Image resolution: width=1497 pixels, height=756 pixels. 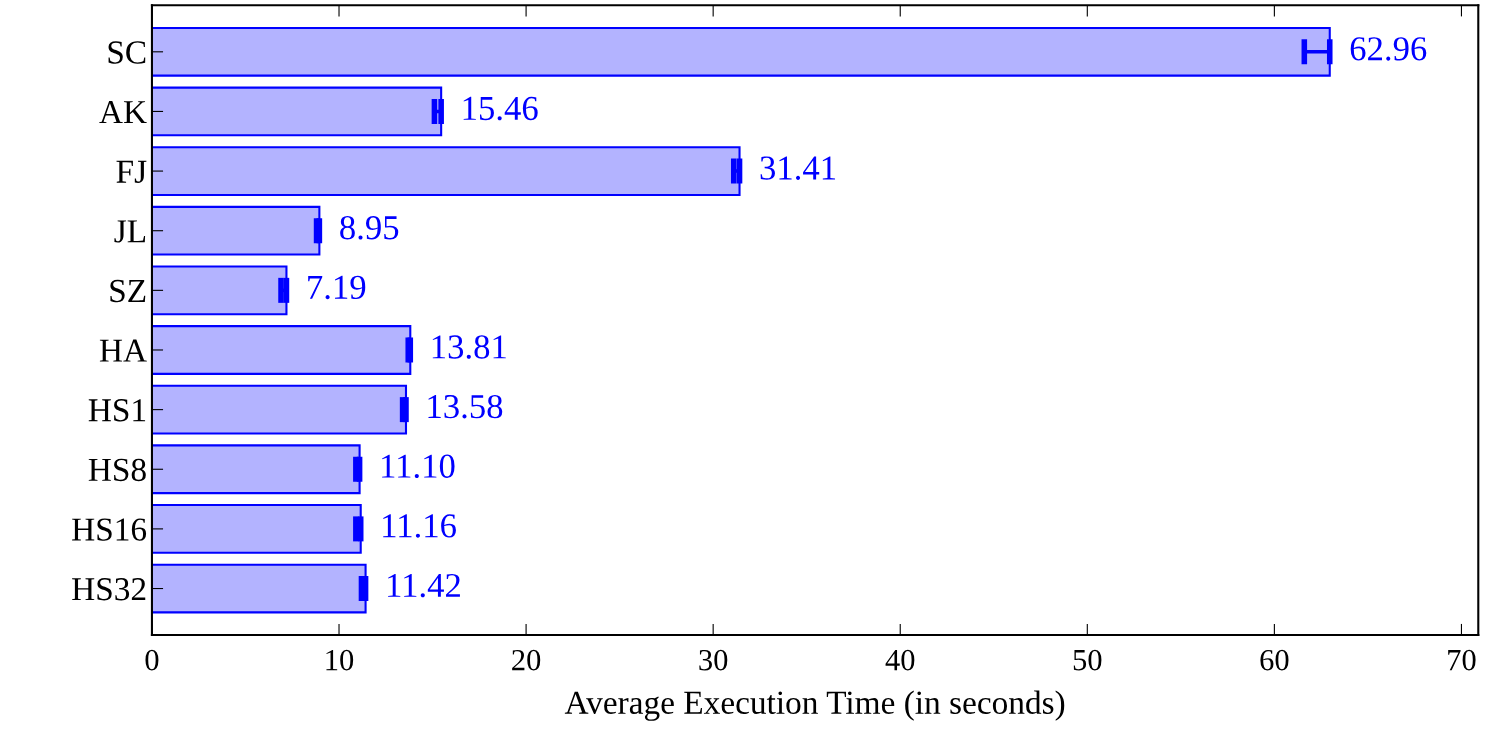 I want to click on x-tick-label: 40, so click(x=900, y=660).